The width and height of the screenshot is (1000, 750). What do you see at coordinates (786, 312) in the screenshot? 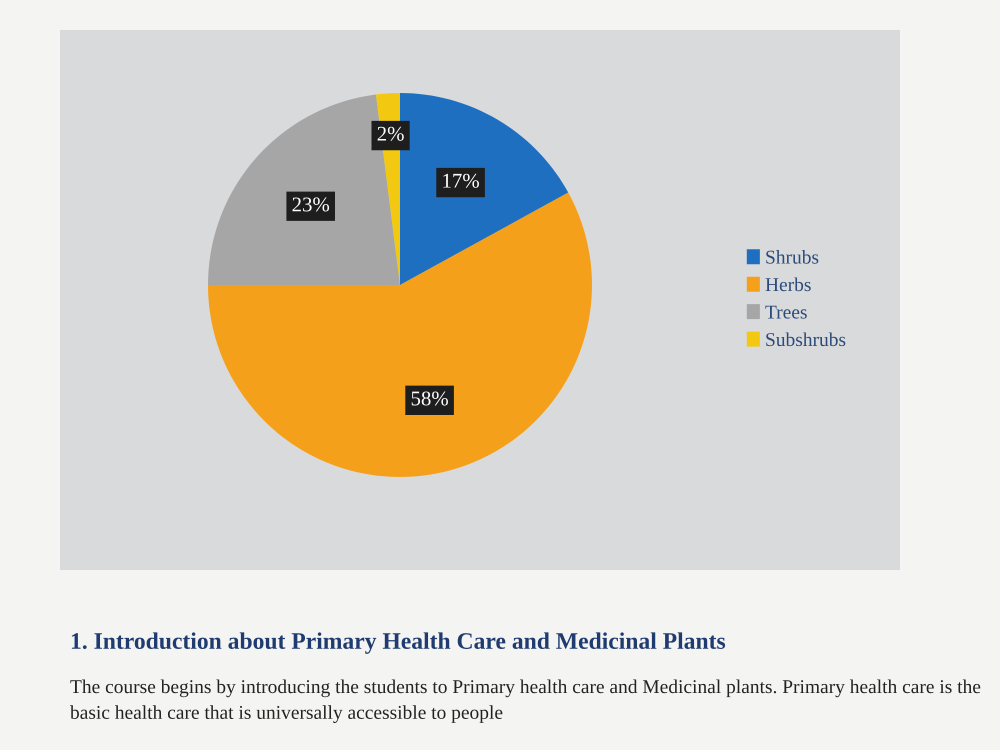
I see `legend-label: Trees` at bounding box center [786, 312].